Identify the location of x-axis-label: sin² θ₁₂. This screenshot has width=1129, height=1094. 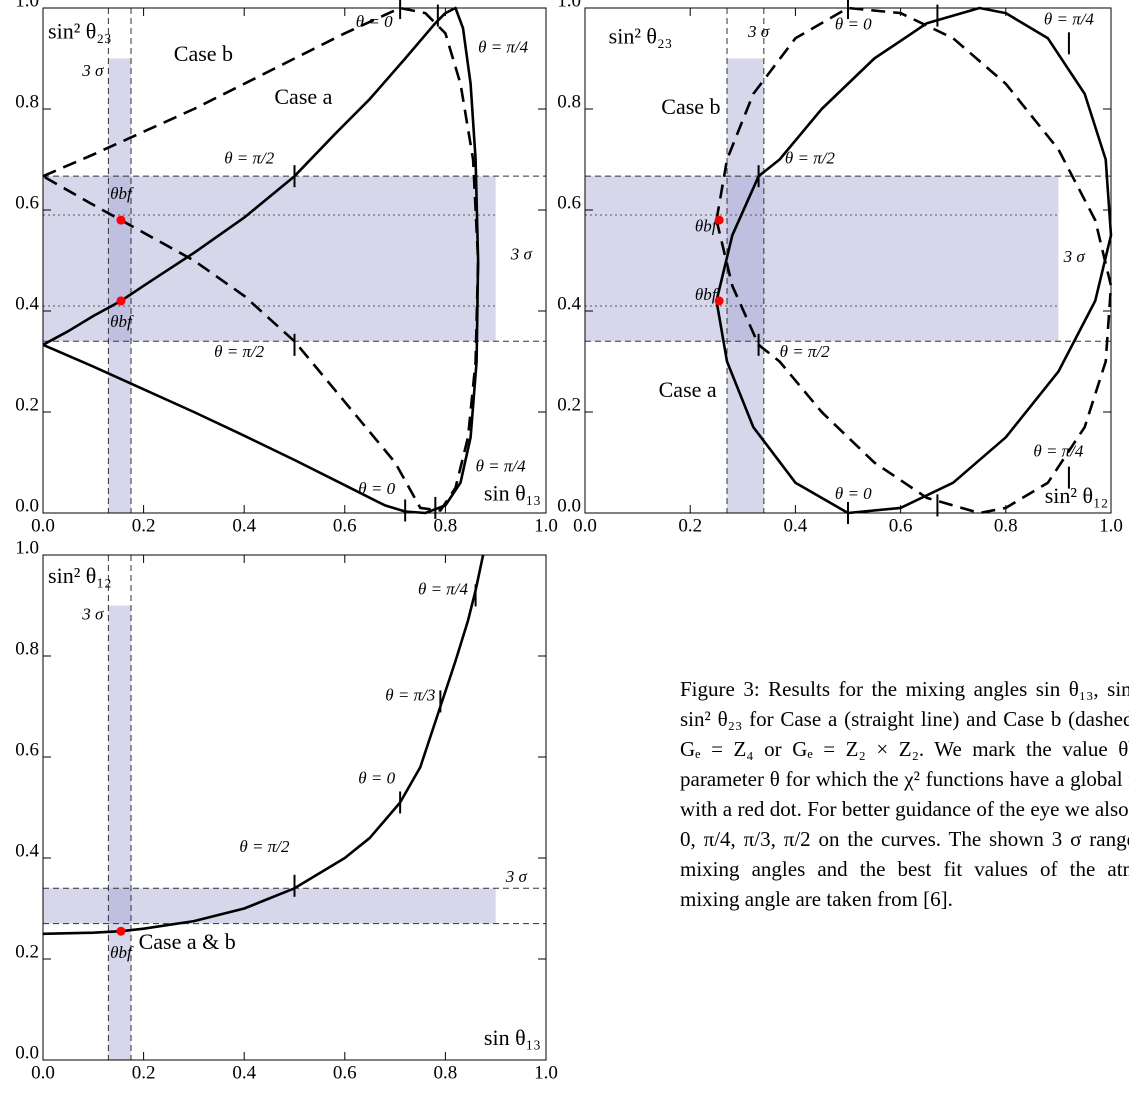
(1077, 495).